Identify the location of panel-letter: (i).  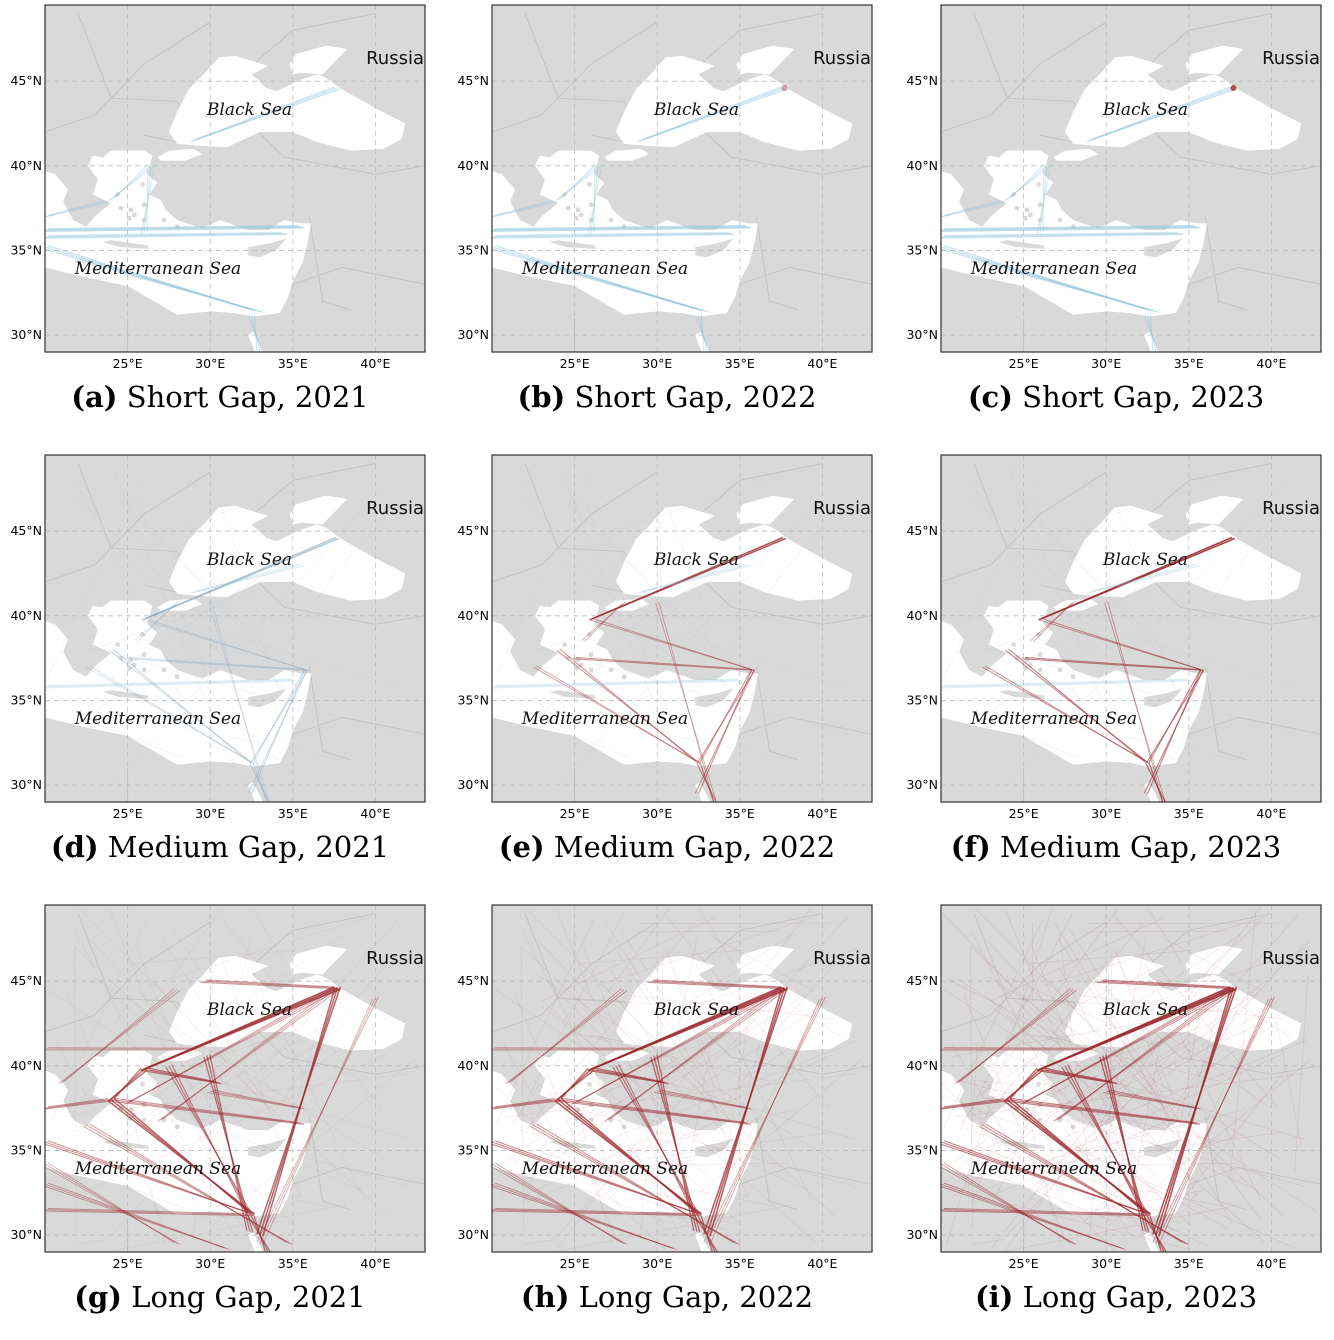
(994, 1297).